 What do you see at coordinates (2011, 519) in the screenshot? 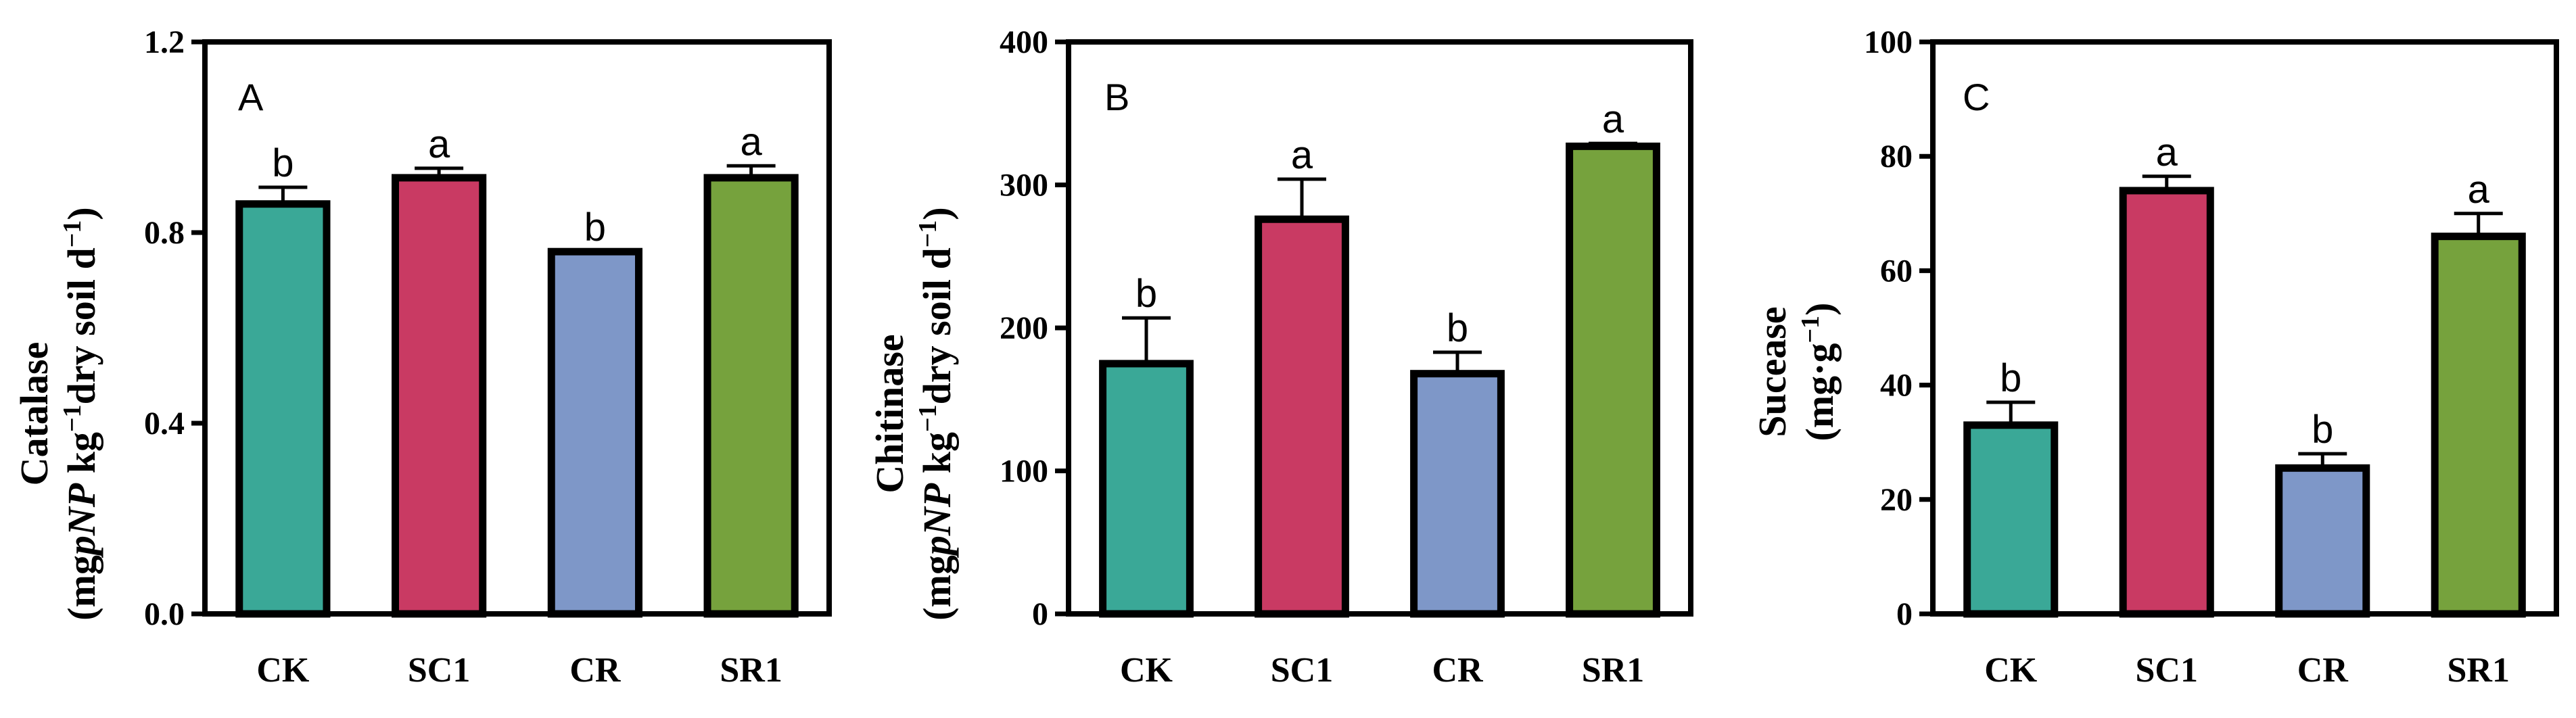
I see `panel-c-bar-ck` at bounding box center [2011, 519].